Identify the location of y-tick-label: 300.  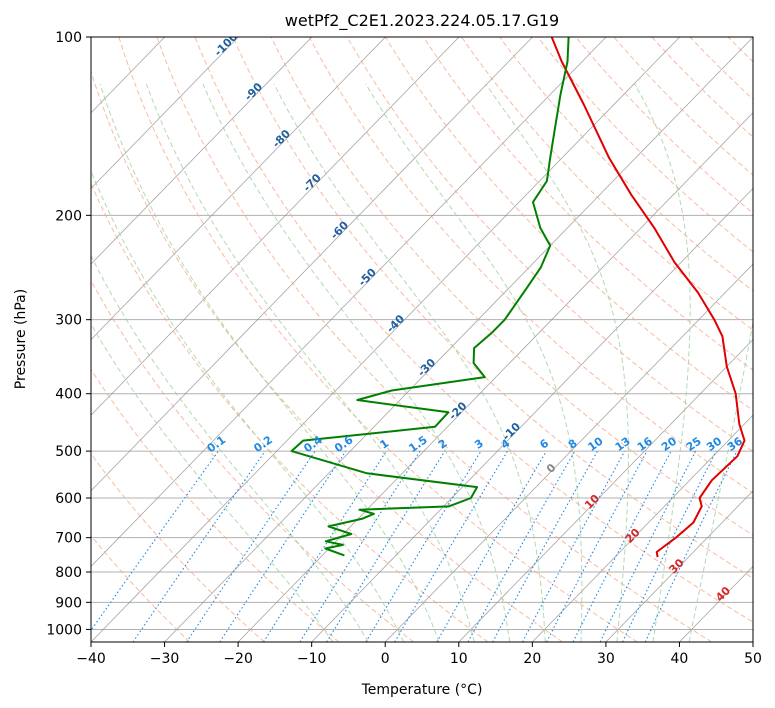
(68, 321).